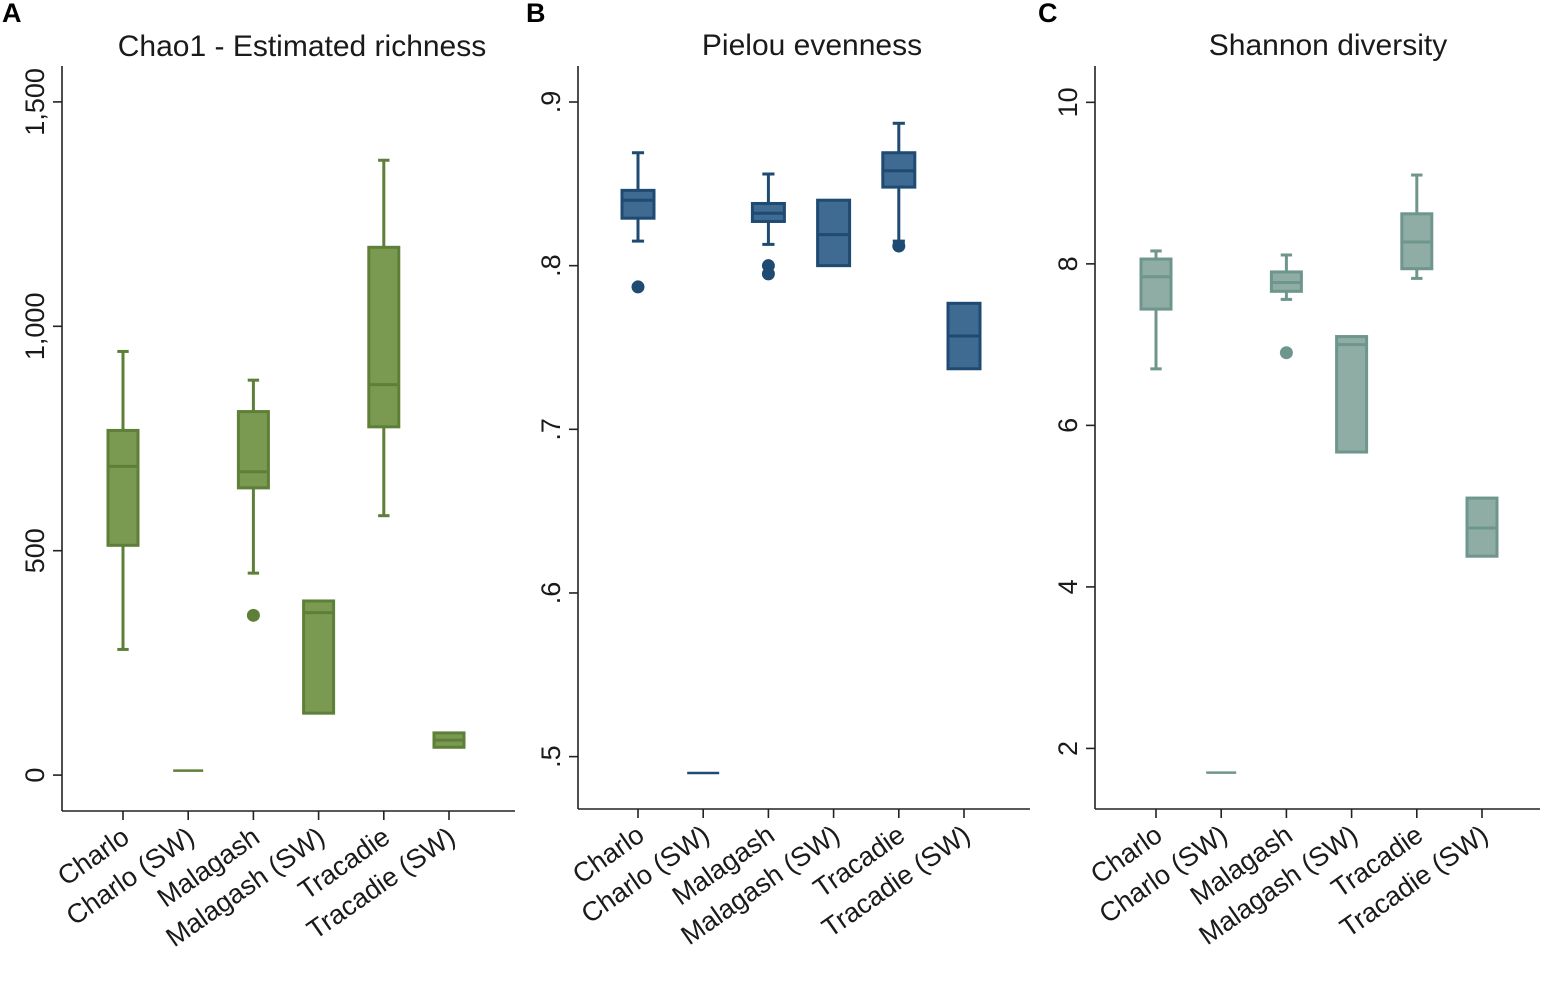  Describe the element at coordinates (1068, 102) in the screenshot. I see `y-tick-label: 10` at that location.